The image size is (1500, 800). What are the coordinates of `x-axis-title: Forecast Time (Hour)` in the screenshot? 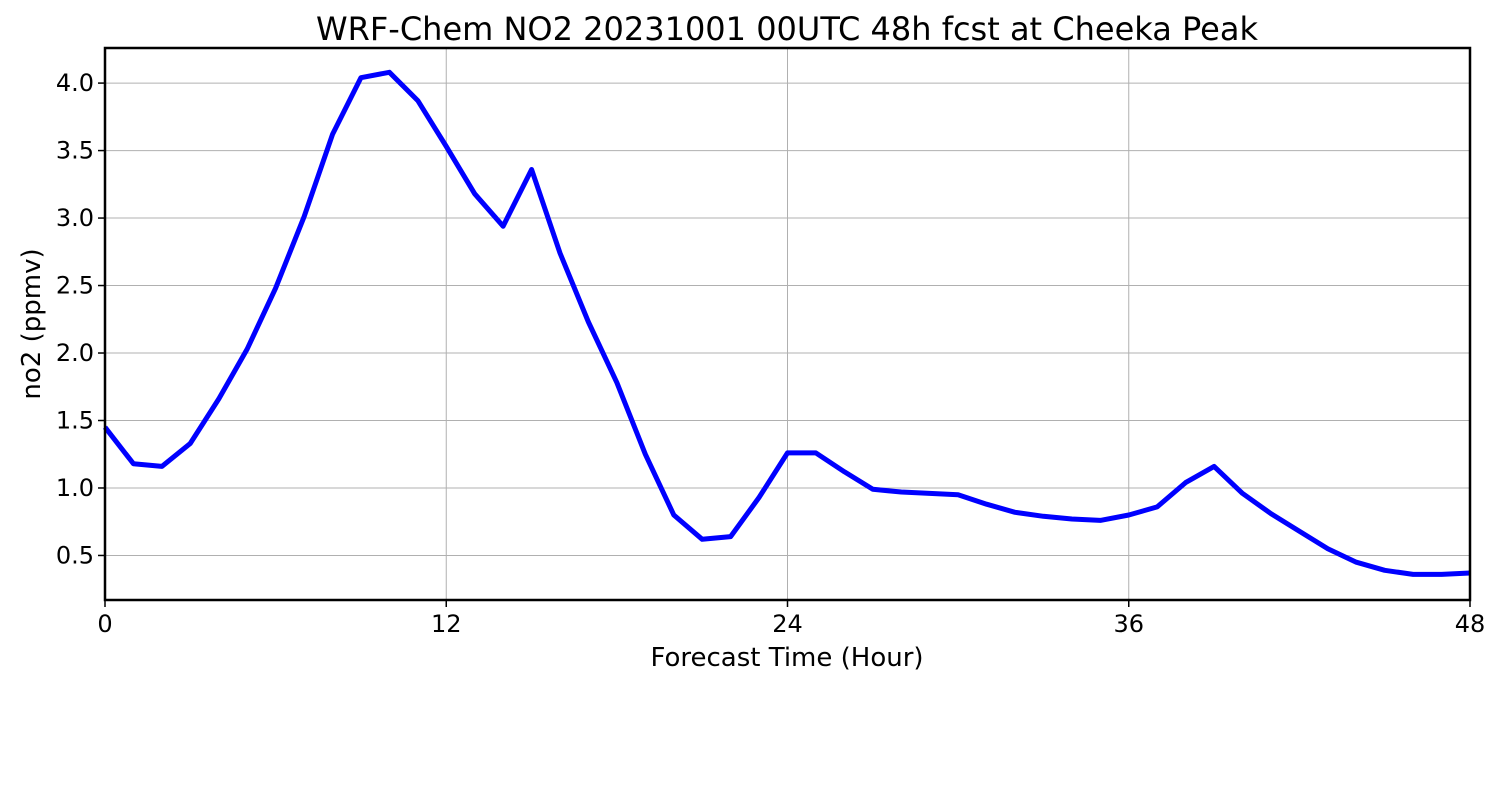 It's located at (786, 658).